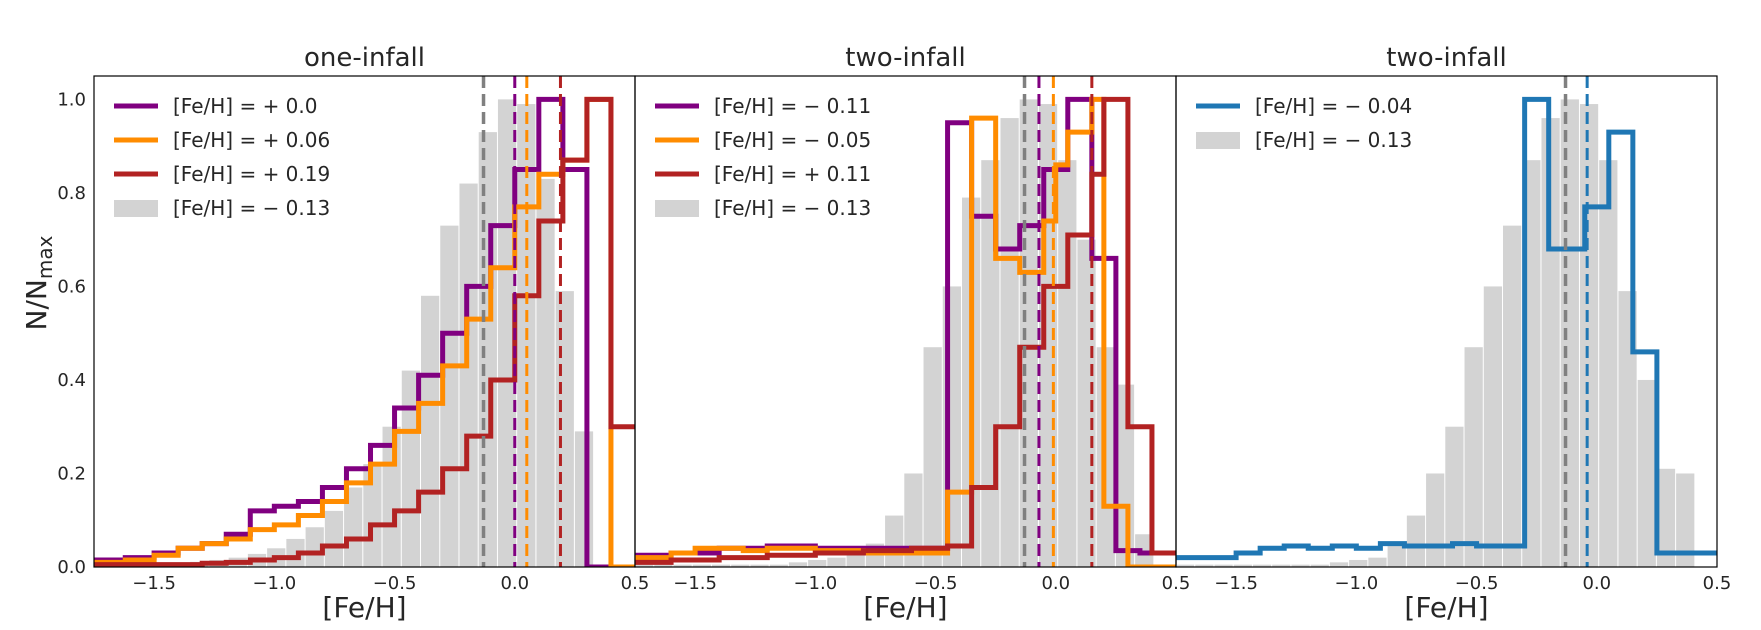 Image resolution: width=1761 pixels, height=630 pixels. Describe the element at coordinates (71, 473) in the screenshot. I see `y-tick-label: 0.2` at that location.